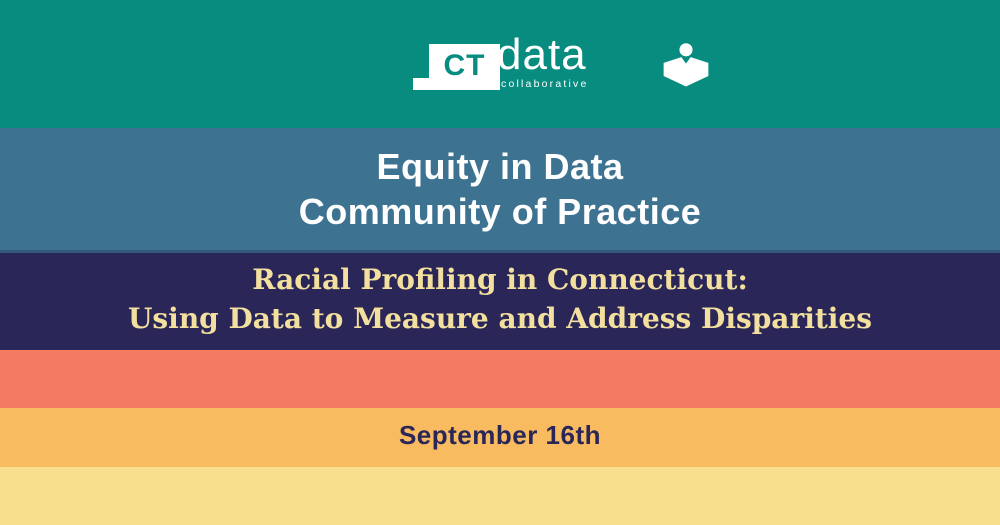 The height and width of the screenshot is (525, 1000). What do you see at coordinates (500, 435) in the screenshot?
I see `event-date: September 16th` at bounding box center [500, 435].